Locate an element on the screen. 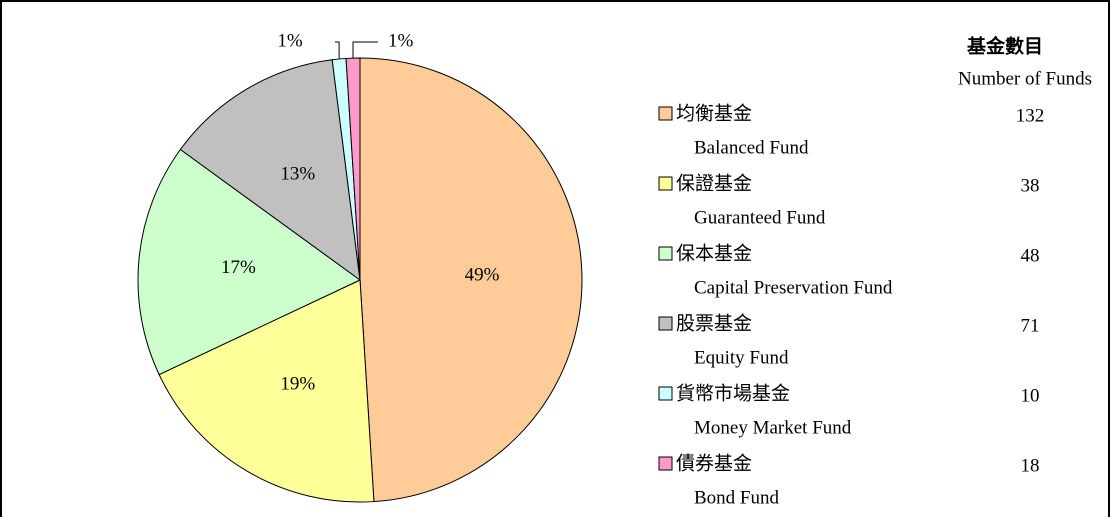  legend-count: 10 is located at coordinates (1030, 395).